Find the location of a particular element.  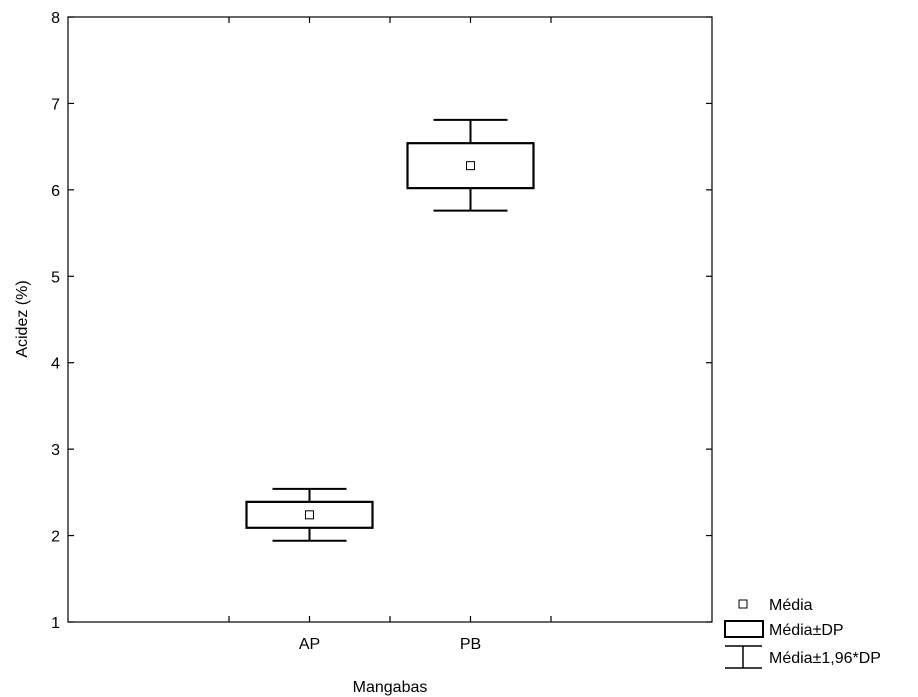

box-pb is located at coordinates (470, 165).